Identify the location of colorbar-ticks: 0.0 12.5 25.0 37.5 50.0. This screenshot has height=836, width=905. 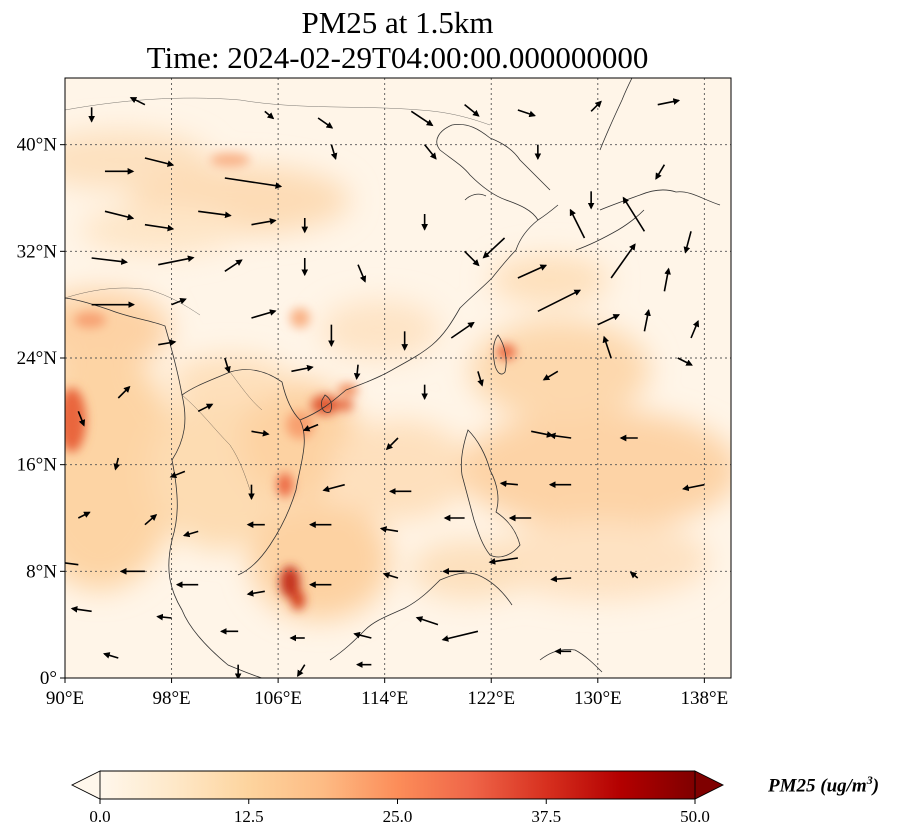
(399, 812).